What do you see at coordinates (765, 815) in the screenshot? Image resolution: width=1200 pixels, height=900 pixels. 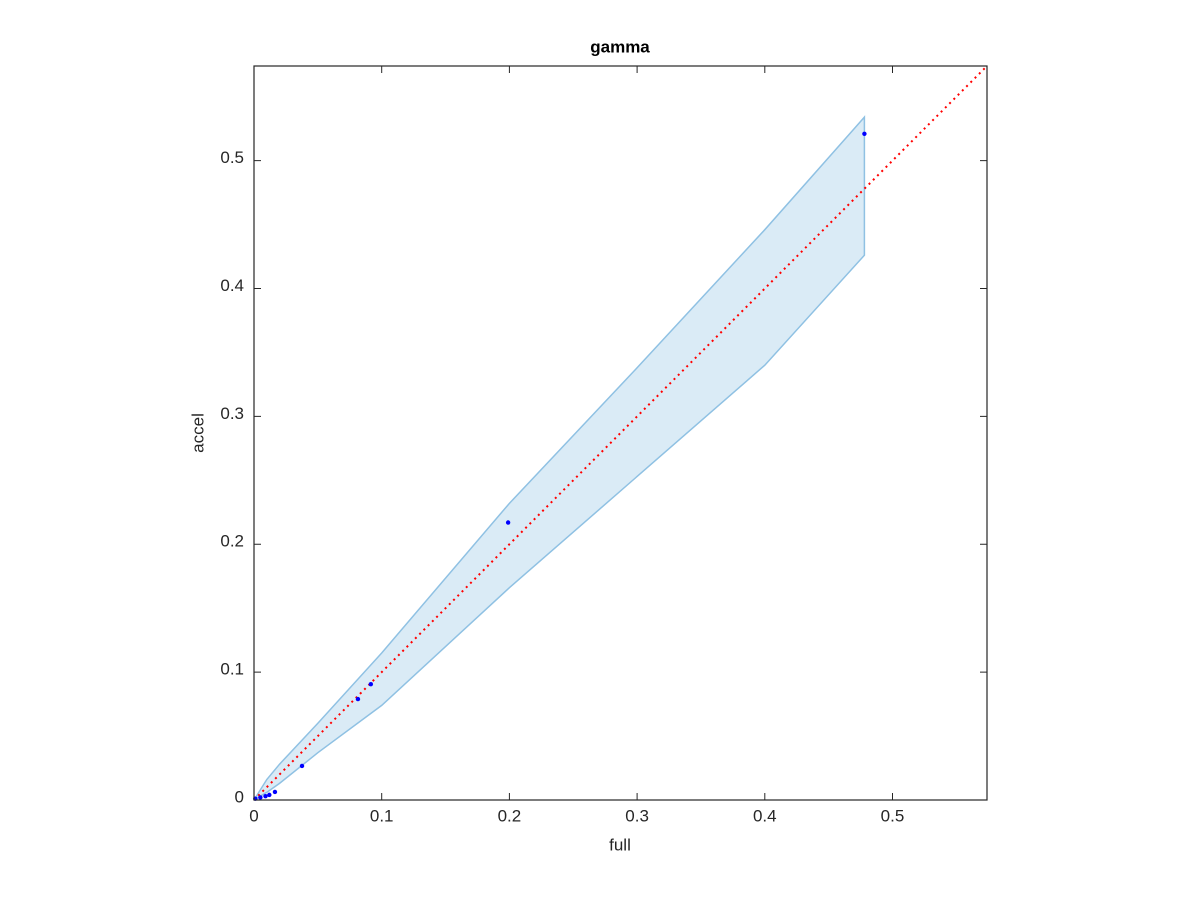 I see `x-tick-label: 0.4` at bounding box center [765, 815].